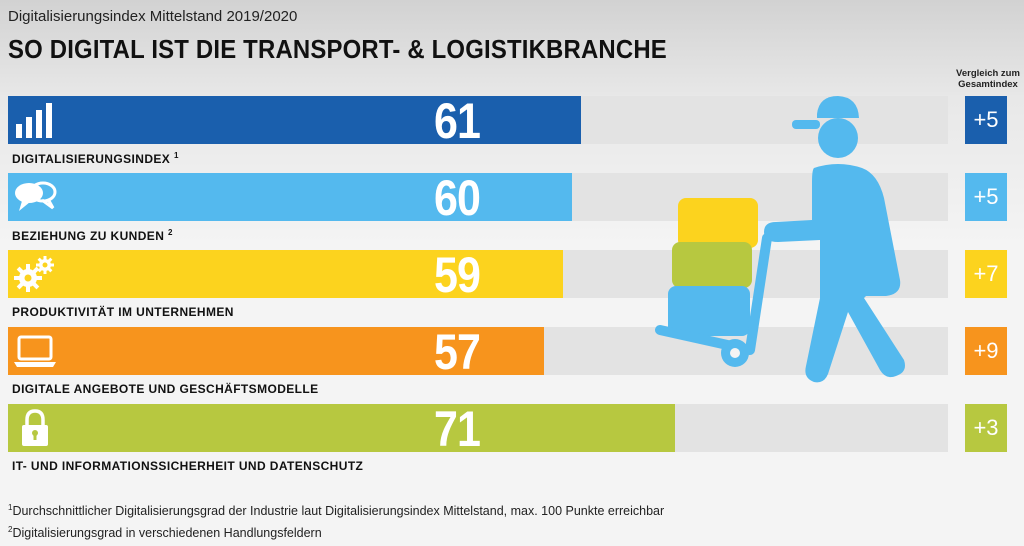 Image resolution: width=1024 pixels, height=546 pixels. Describe the element at coordinates (988, 84) in the screenshot. I see `comparison-header-line2: Gesamtindex` at that location.